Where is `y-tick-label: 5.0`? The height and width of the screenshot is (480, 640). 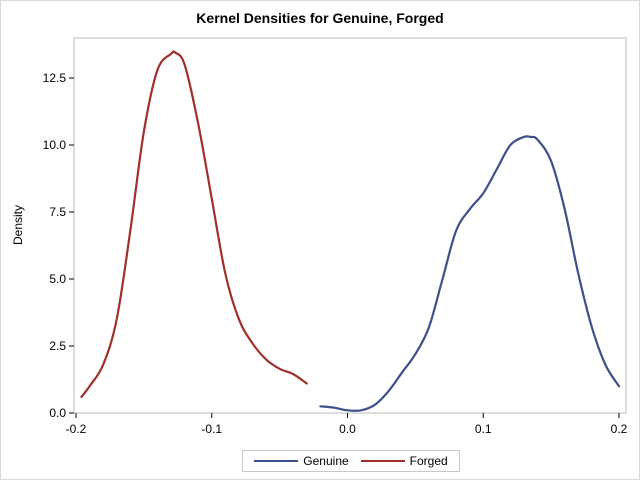
y-tick-label: 5.0 is located at coordinates (57, 279).